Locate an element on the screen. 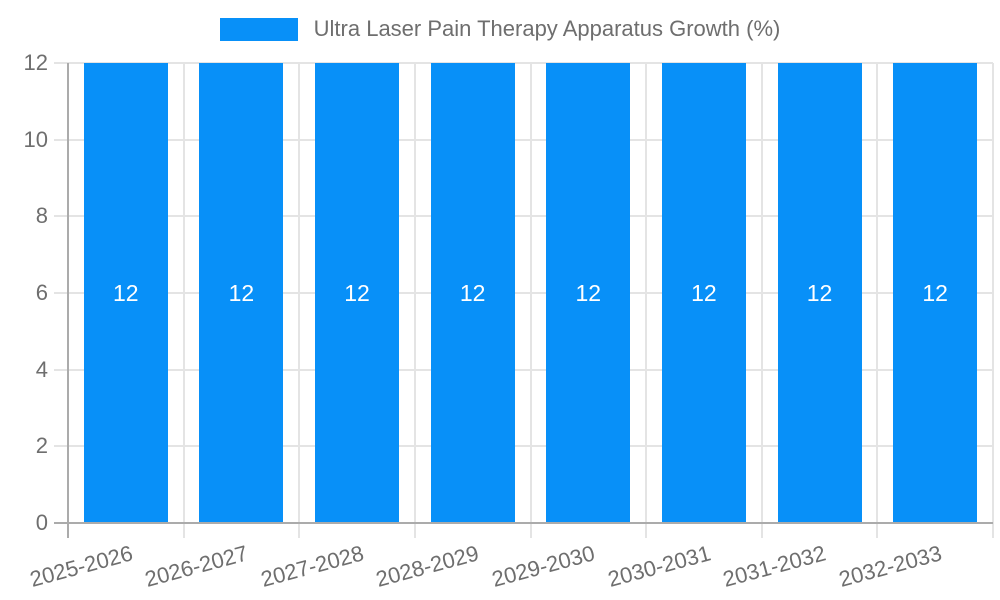 This screenshot has height=600, width=1000. bar-2026-2027 is located at coordinates (241, 293).